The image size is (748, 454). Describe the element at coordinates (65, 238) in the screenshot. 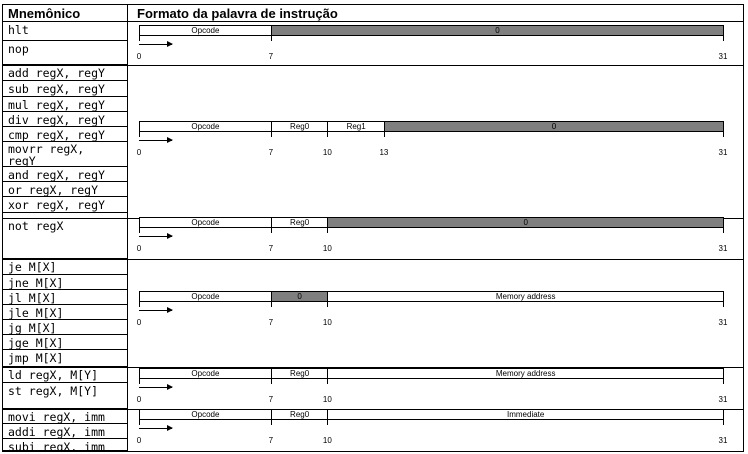

I see `mnemonic-cell: not regX` at that location.